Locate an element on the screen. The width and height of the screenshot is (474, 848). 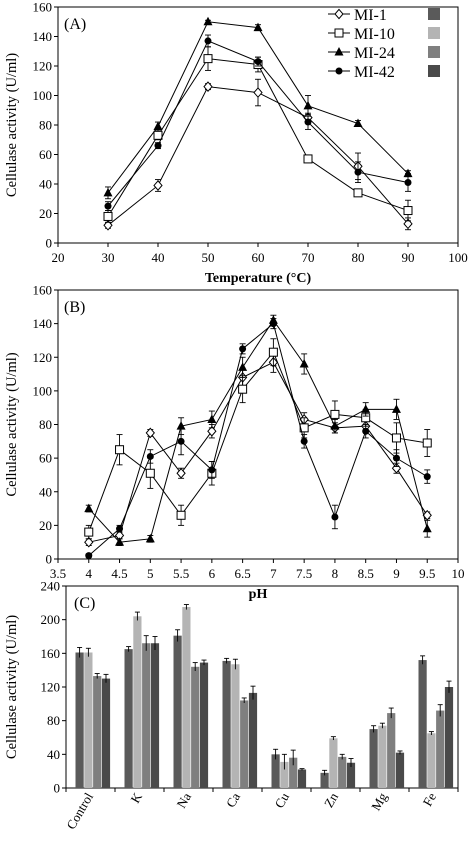
legend-entry-mi-24: MI-24 is located at coordinates (384, 53).